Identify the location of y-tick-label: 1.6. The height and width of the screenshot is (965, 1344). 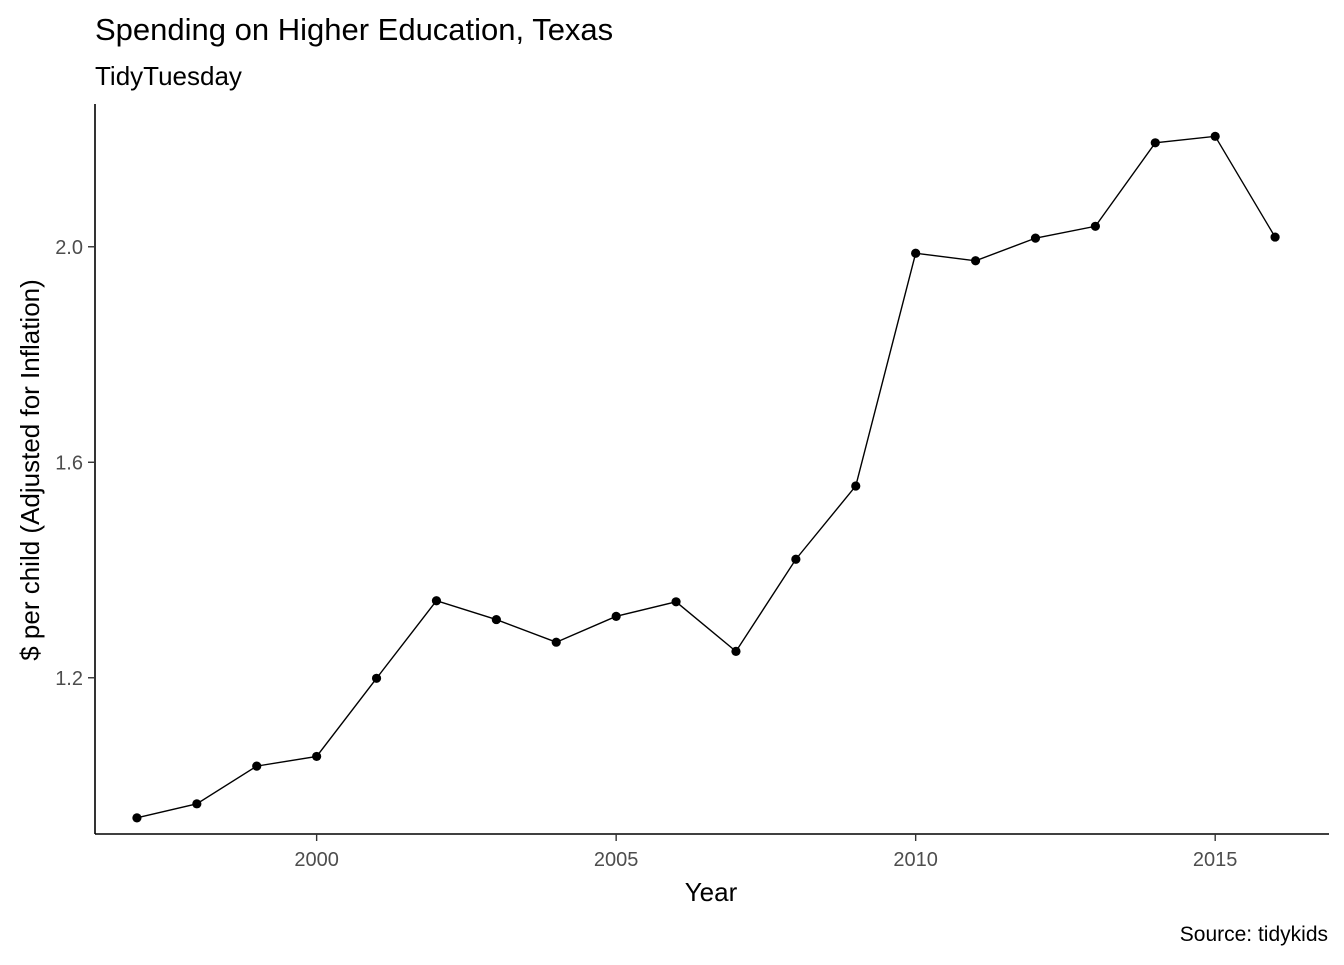
(69, 463).